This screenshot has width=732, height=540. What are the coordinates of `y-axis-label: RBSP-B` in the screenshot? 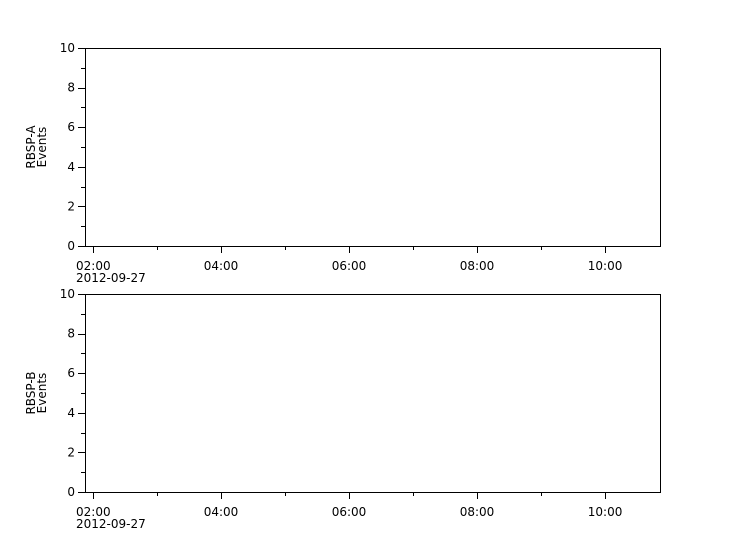 It's located at (31, 392).